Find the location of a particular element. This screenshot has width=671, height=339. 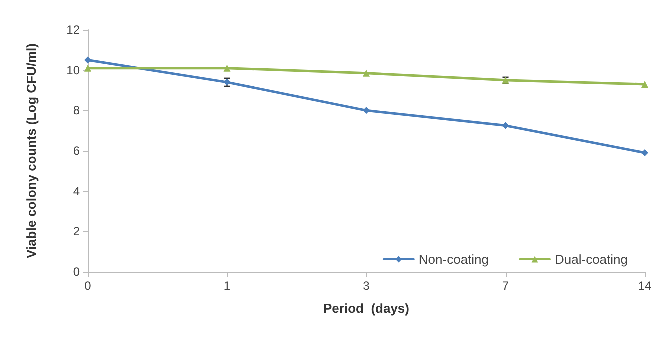

y-axis-title: Viable colony counts (Log CFU/ml) is located at coordinates (31, 151).